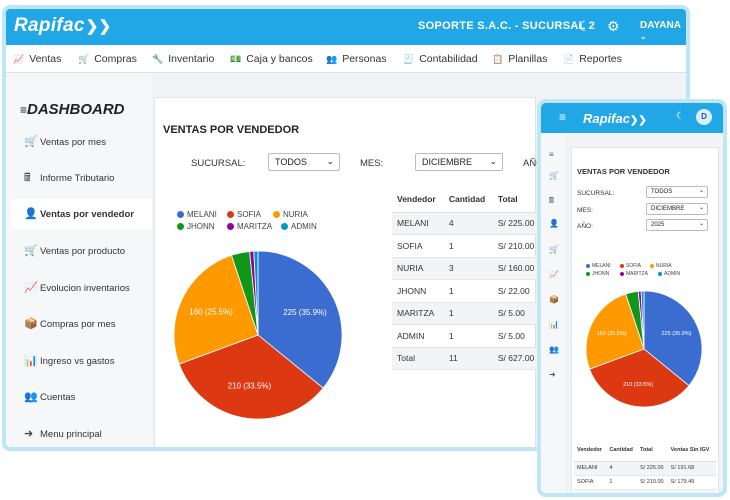  What do you see at coordinates (81, 214) in the screenshot?
I see `sidebar-item-ventas-vendedor: 👤 Ventas por vendedor` at bounding box center [81, 214].